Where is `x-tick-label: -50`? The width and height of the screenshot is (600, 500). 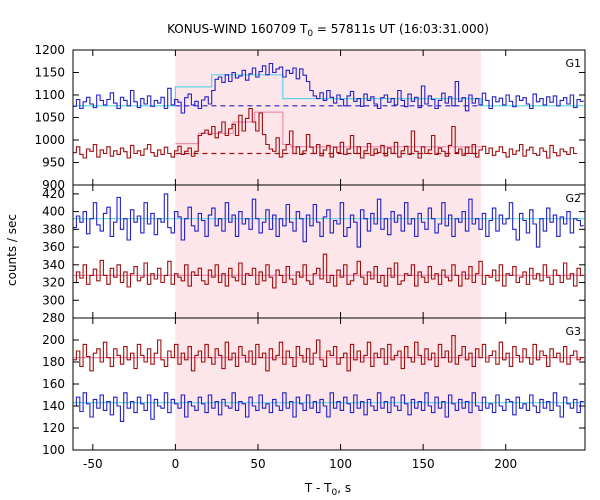
x-tick-label: -50 is located at coordinates (93, 464).